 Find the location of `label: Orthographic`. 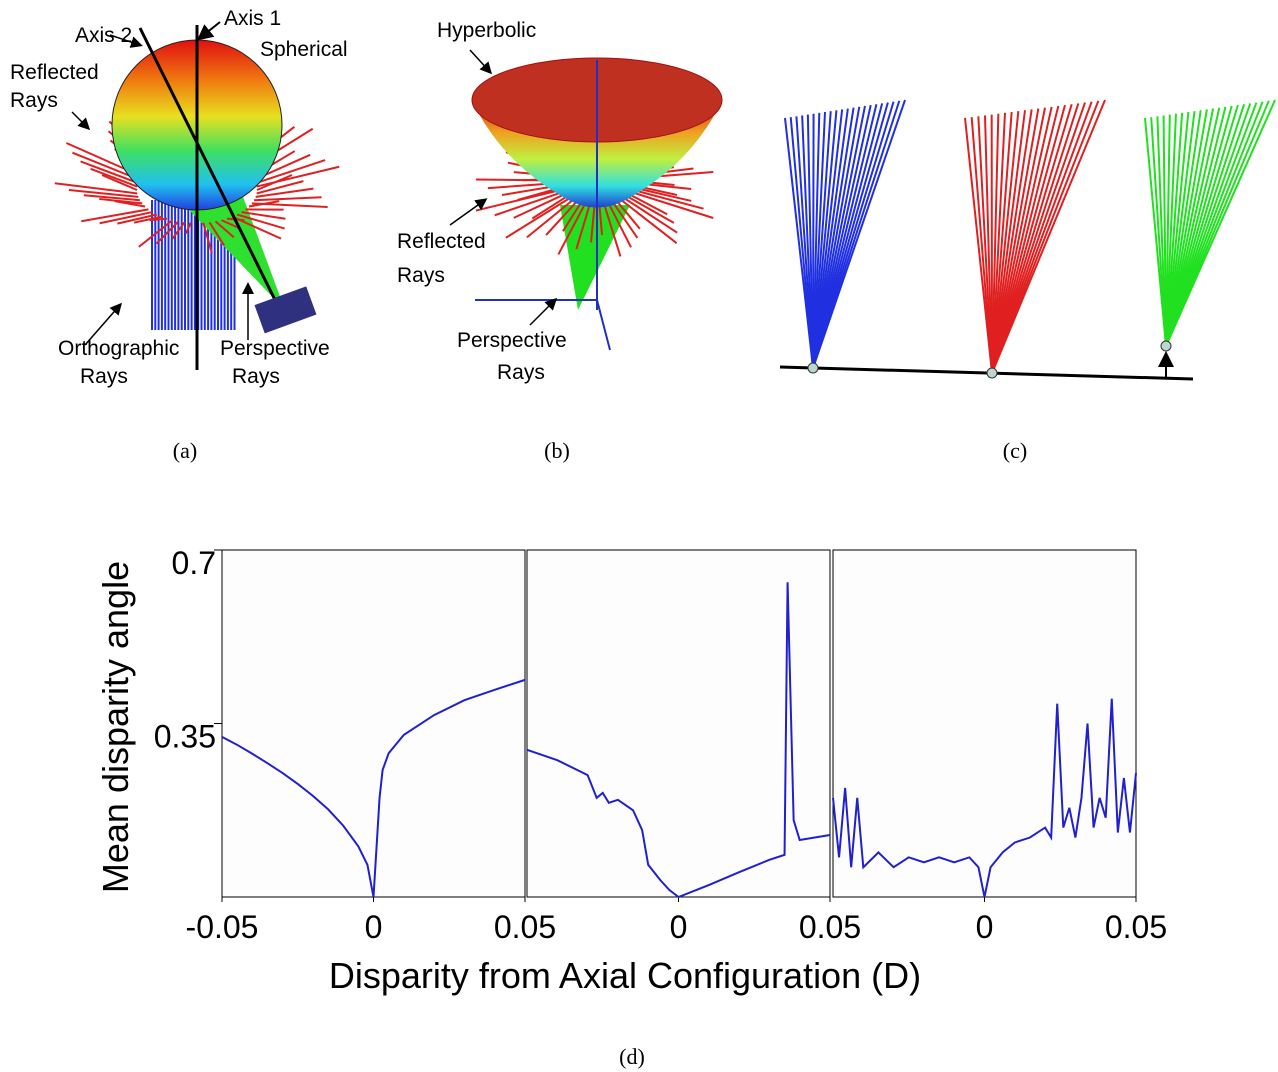

label: Orthographic is located at coordinates (118, 348).